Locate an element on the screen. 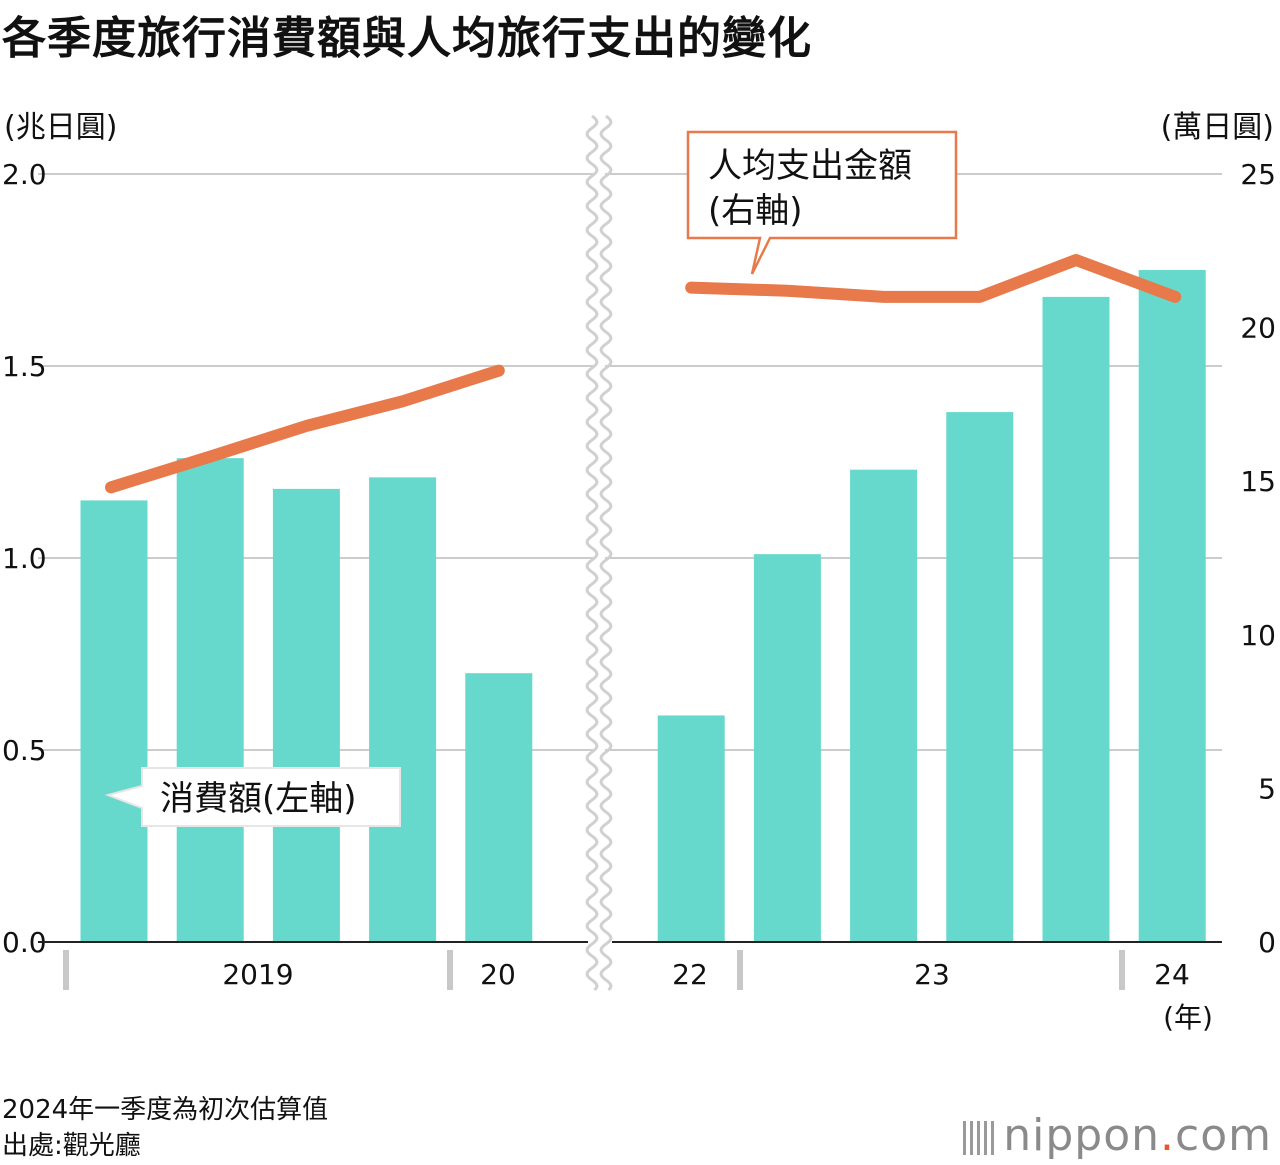  nippon-logo: nippon.com is located at coordinates (1117, 1135).